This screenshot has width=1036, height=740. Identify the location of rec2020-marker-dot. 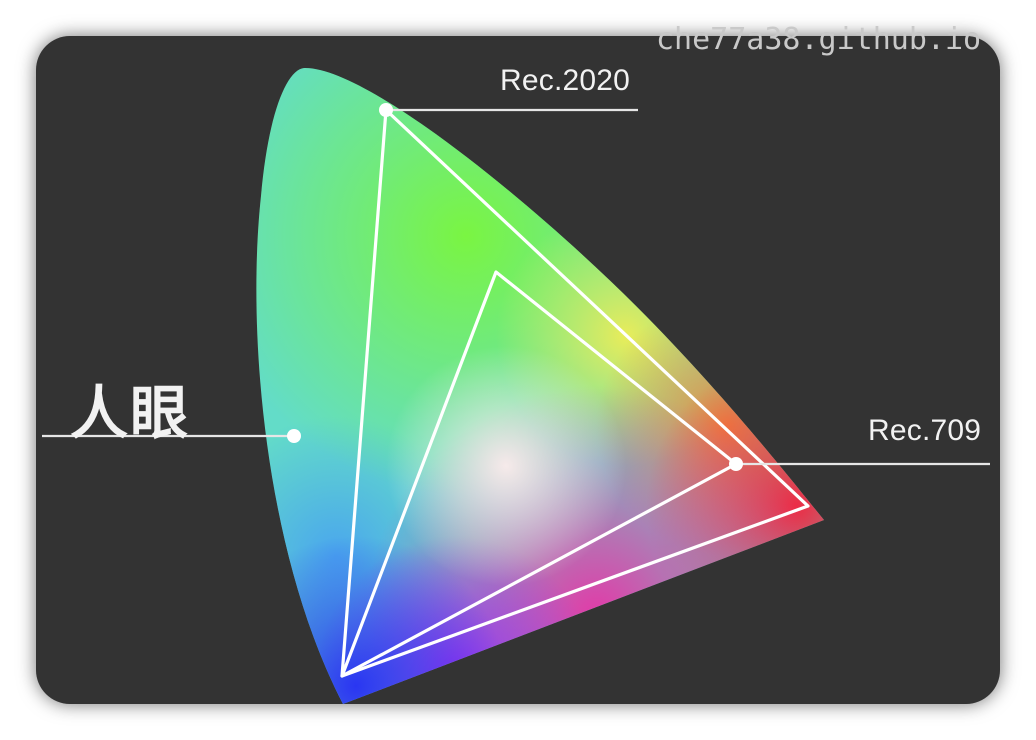
(386, 110).